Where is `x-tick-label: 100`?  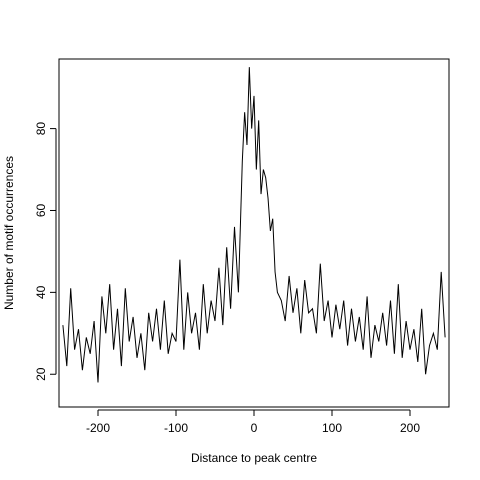
x-tick-label: 100 is located at coordinates (332, 428).